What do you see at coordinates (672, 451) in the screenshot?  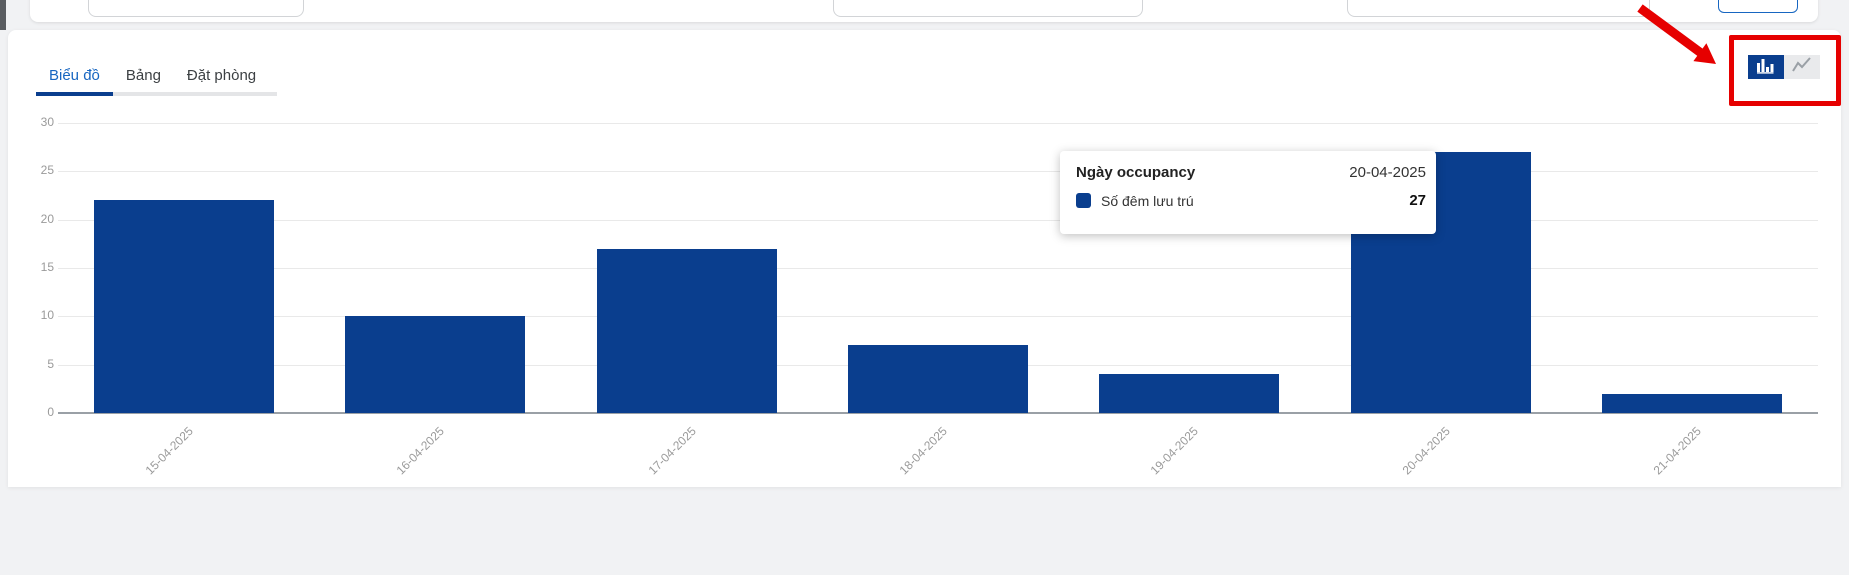 I see `x-axis-label: 17-04-2025` at bounding box center [672, 451].